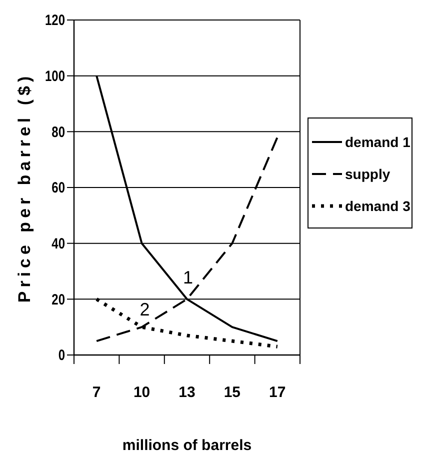 The width and height of the screenshot is (423, 468). I want to click on x-tick-label: 17, so click(277, 392).